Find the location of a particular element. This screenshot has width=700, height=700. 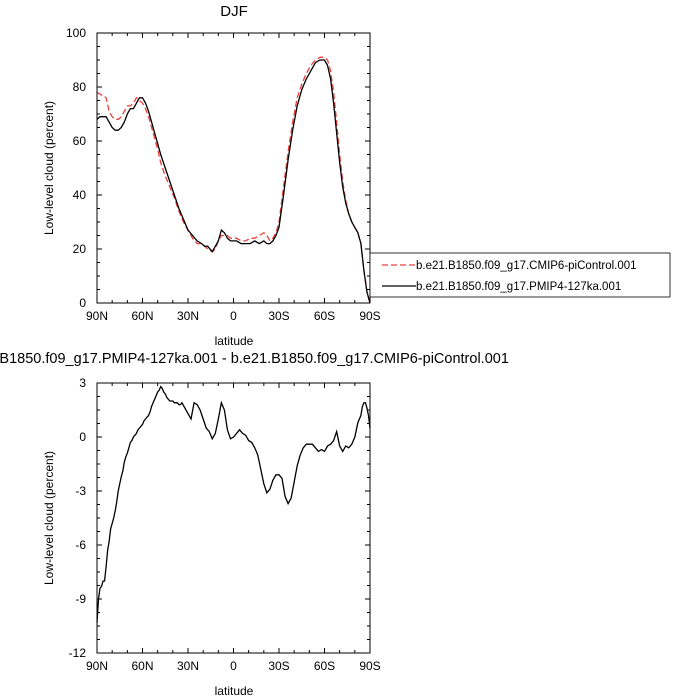

x-axis-label-top: latitude is located at coordinates (234, 341).